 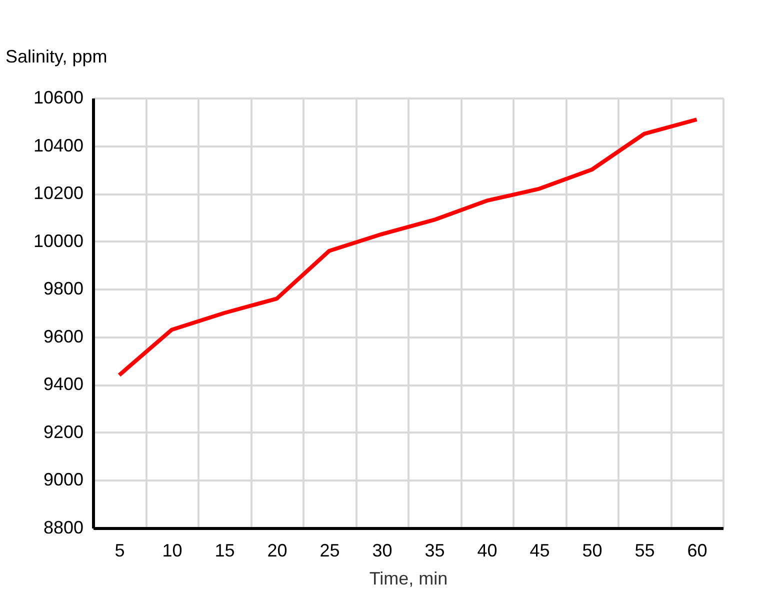 What do you see at coordinates (224, 550) in the screenshot?
I see `x-tick-label: 15` at bounding box center [224, 550].